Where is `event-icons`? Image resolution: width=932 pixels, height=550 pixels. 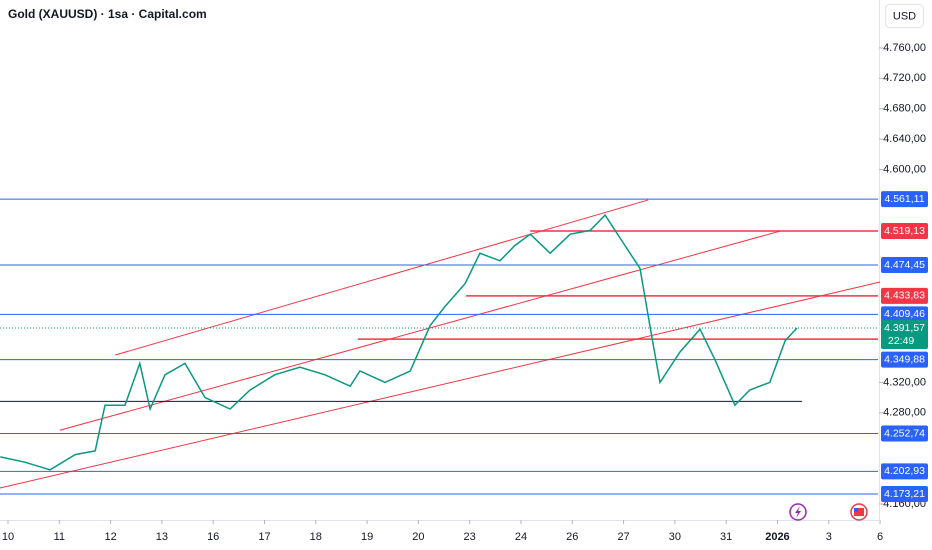 event-icons is located at coordinates (828, 512).